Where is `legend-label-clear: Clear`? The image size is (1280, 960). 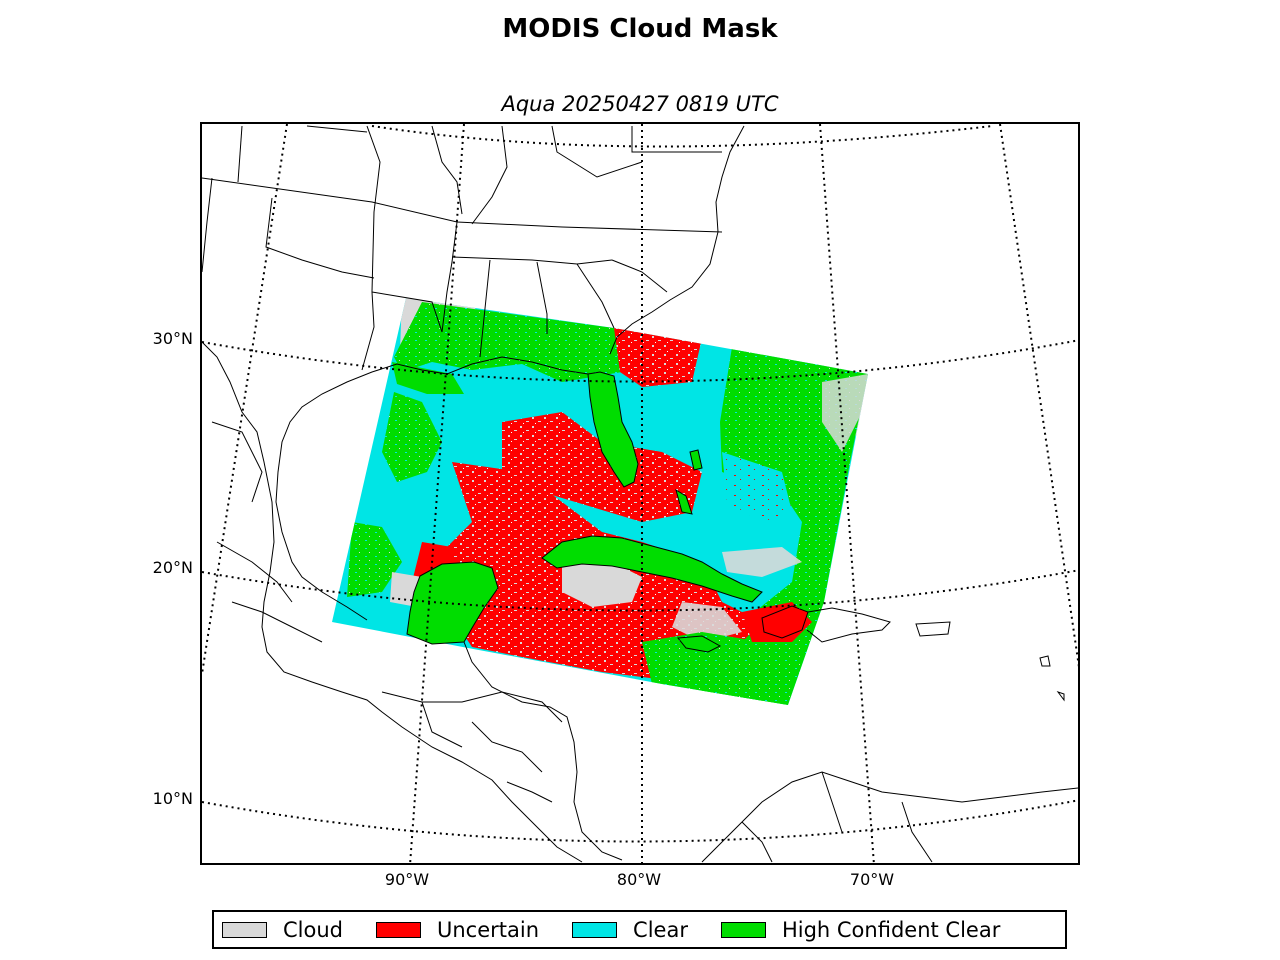 legend-label-clear: Clear is located at coordinates (660, 929).